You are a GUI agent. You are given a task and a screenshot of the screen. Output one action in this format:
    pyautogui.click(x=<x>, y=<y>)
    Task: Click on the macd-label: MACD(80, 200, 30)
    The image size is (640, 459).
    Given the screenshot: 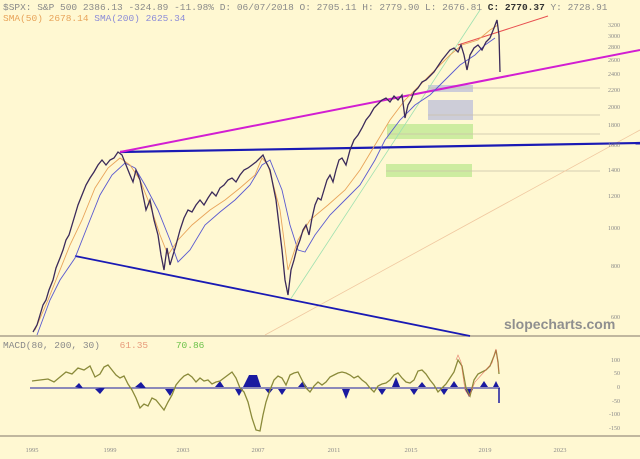 What is the action you would take?
    pyautogui.click(x=51, y=345)
    